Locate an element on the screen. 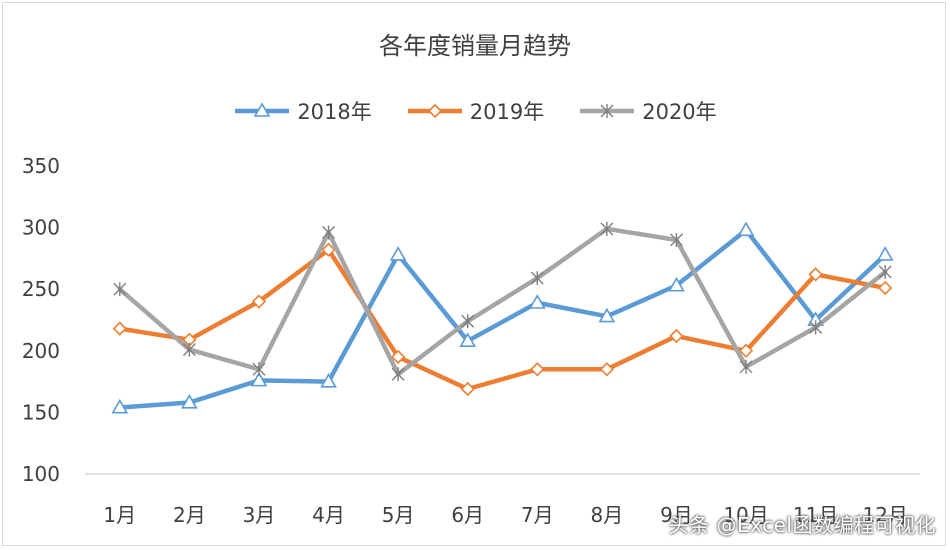 The height and width of the screenshot is (550, 950). x-tick-label: 6月 is located at coordinates (467, 515).